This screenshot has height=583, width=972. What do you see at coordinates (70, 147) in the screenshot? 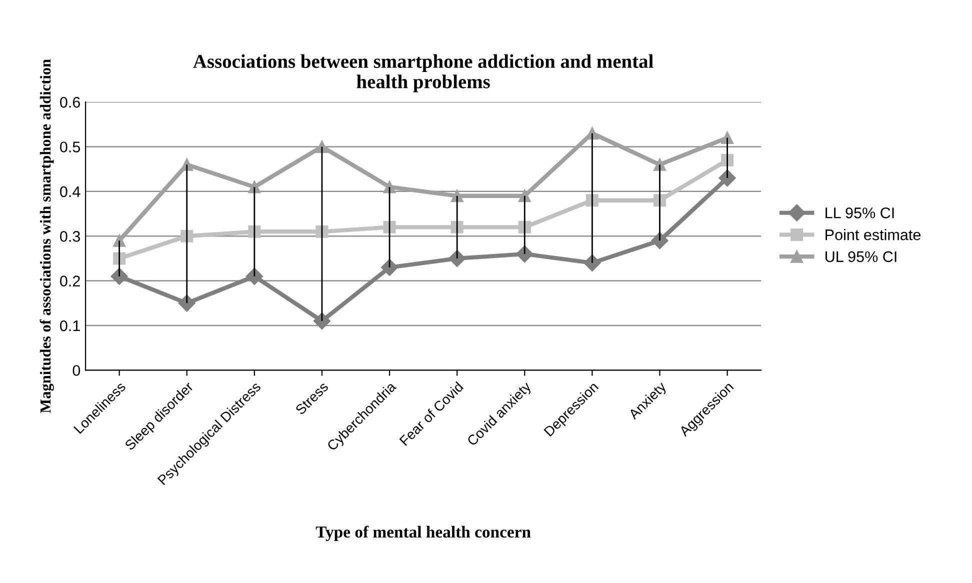
I see `y-tick-label: 0.5` at bounding box center [70, 147].